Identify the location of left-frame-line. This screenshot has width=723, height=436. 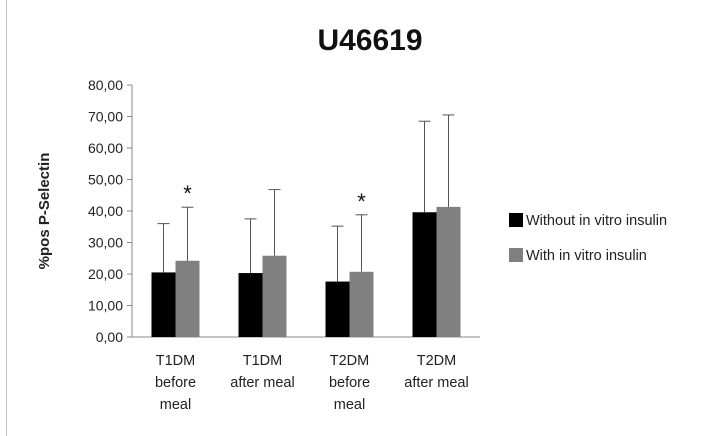
(6, 218).